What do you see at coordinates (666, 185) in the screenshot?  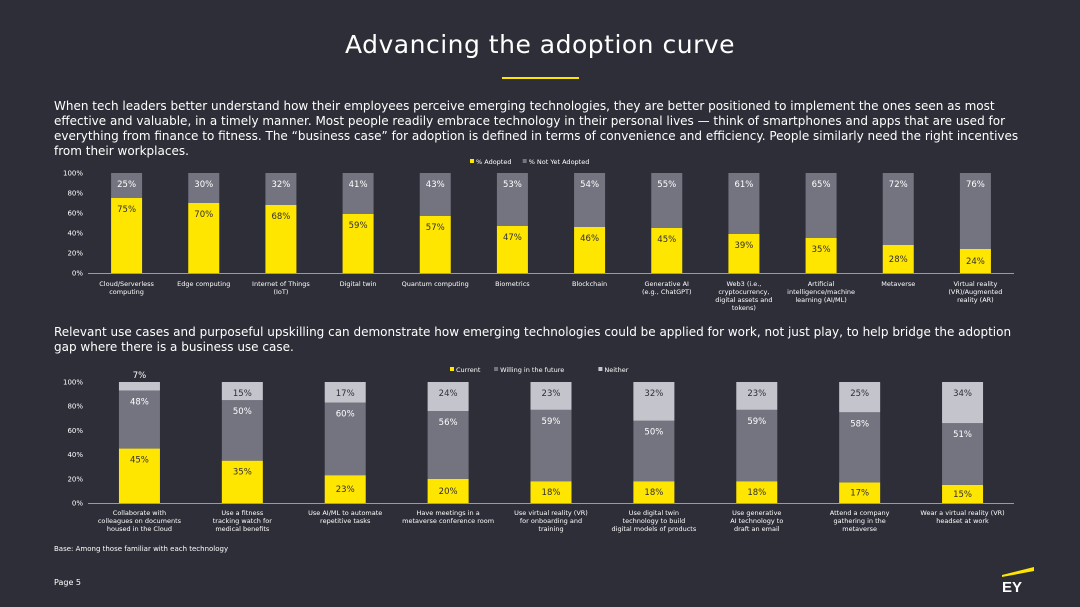 I see `data-label: 55%` at bounding box center [666, 185].